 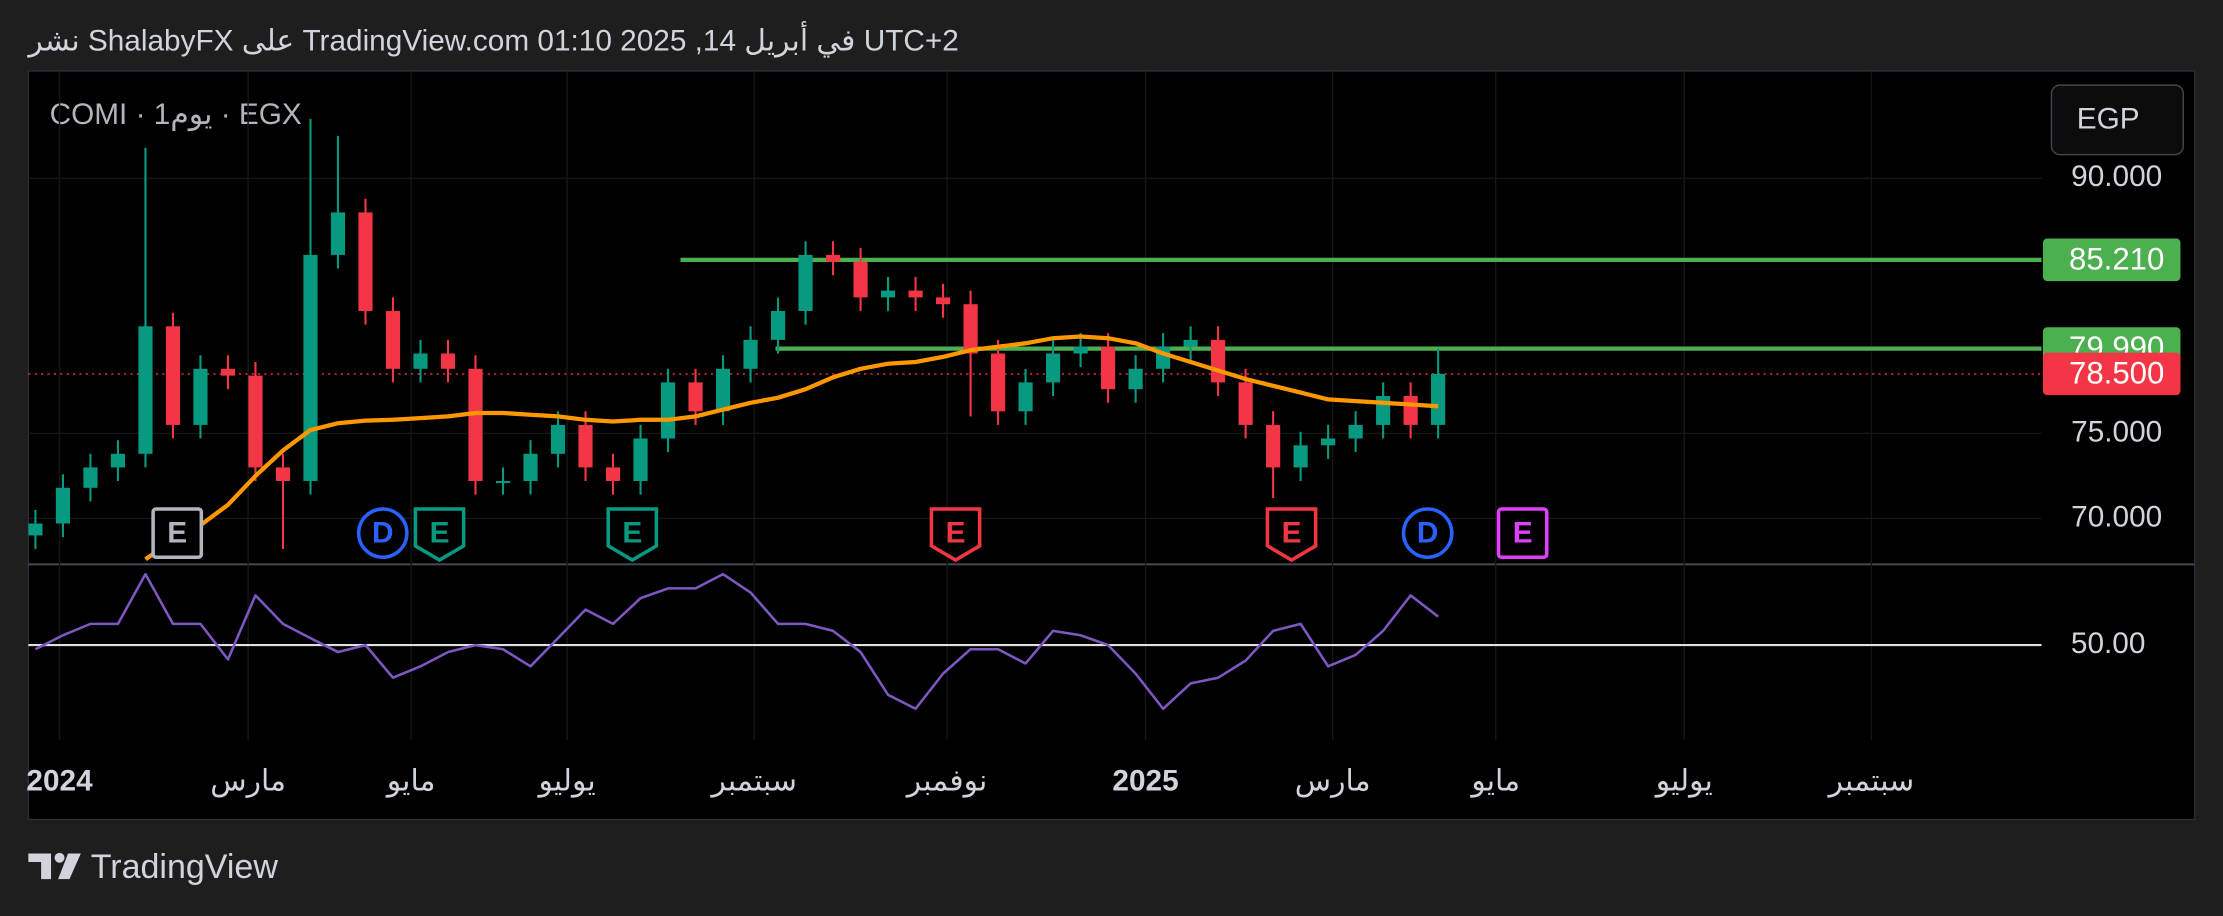 What do you see at coordinates (736, 641) in the screenshot?
I see `rsi-line` at bounding box center [736, 641].